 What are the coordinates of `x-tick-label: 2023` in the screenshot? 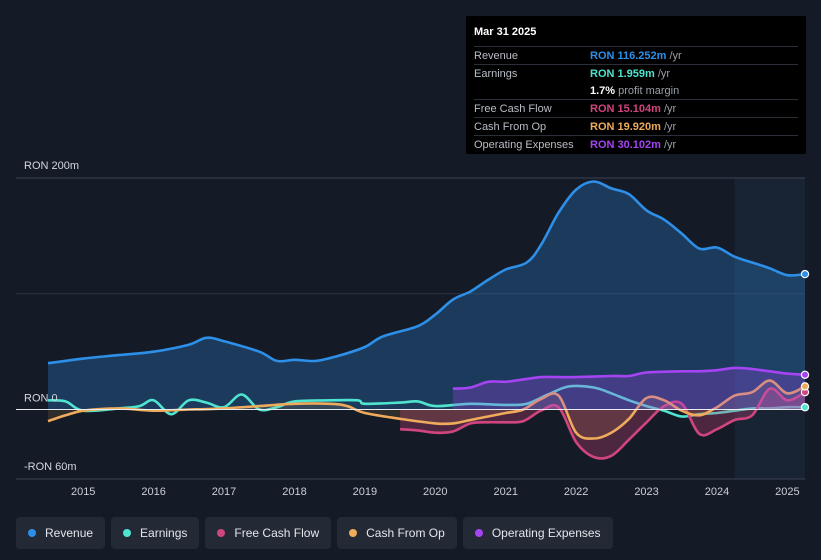 It's located at (646, 492).